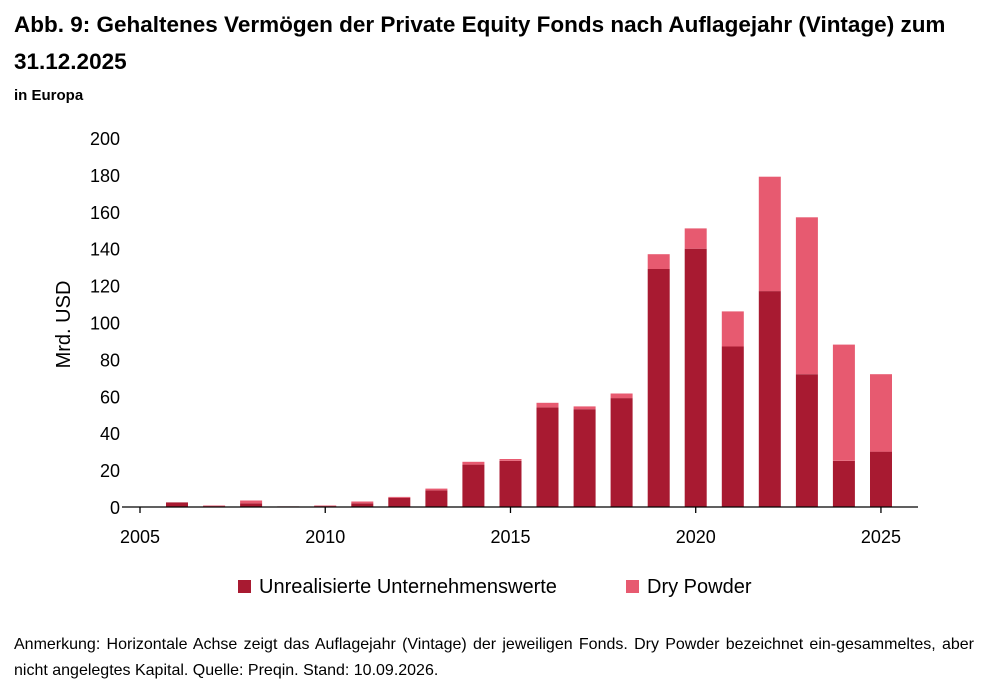 The image size is (987, 696). I want to click on bar-dry-powder-2012, so click(399, 497).